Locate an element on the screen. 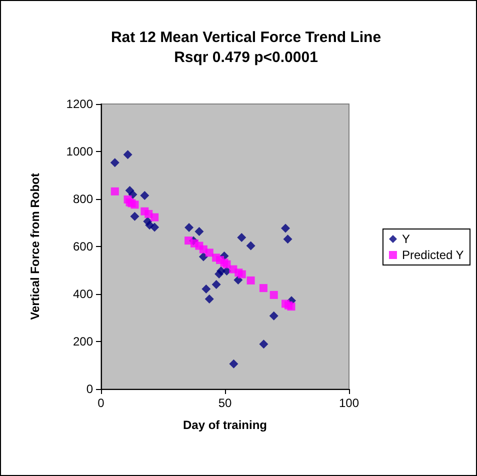 Image resolution: width=477 pixels, height=476 pixels. legend-label: Predicted Y is located at coordinates (433, 255).